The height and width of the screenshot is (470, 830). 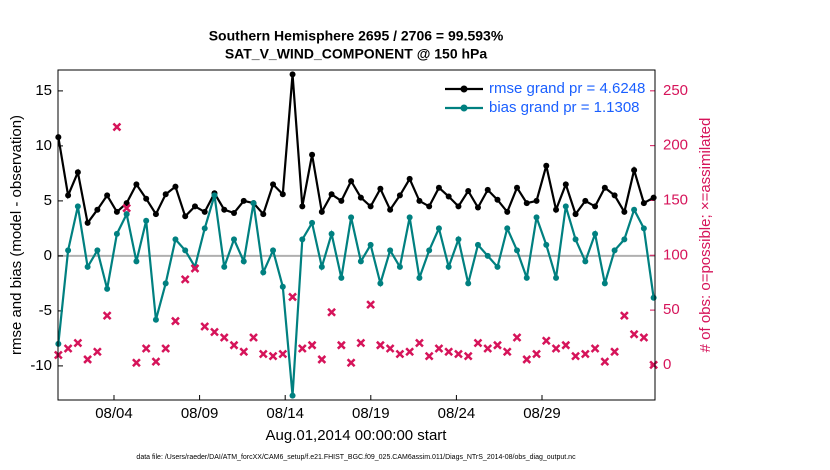 I want to click on legend-label: bias grand pr = 1.1308, so click(x=564, y=107).